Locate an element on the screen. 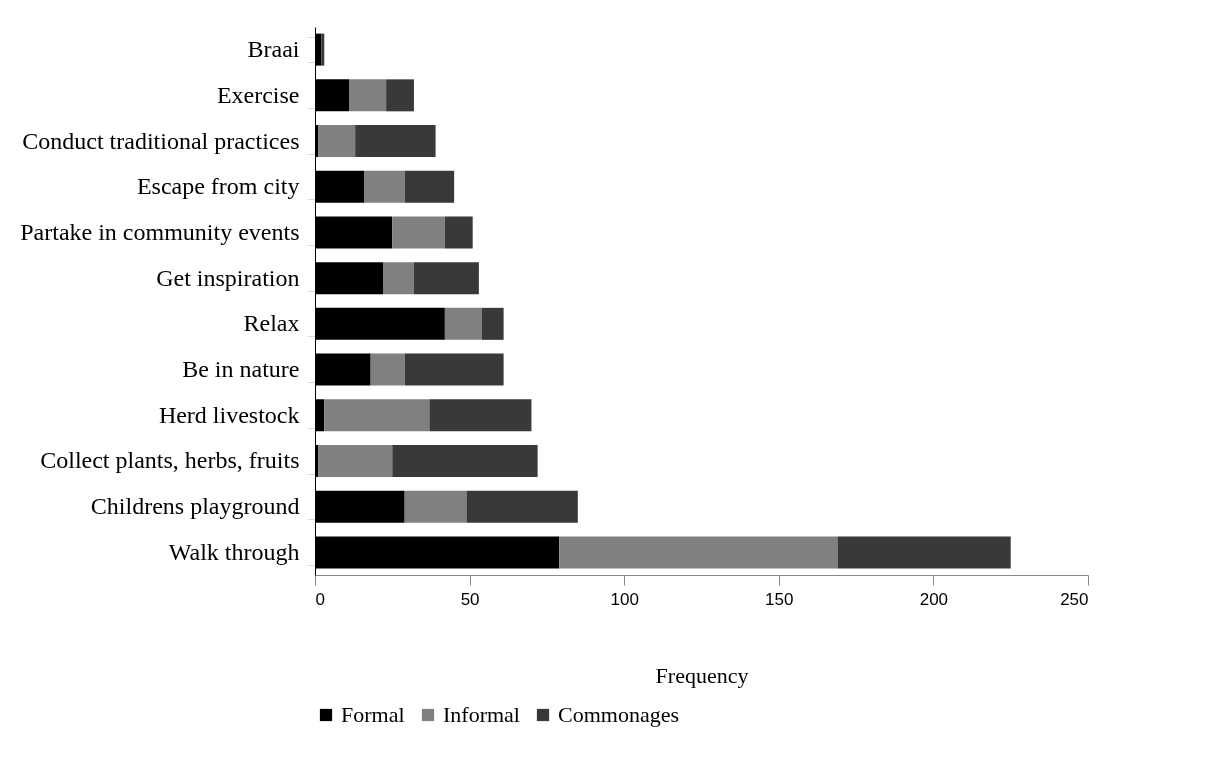 This screenshot has height=782, width=1206. y-tick-label: Collect plants, herbs, fruits is located at coordinates (170, 460).